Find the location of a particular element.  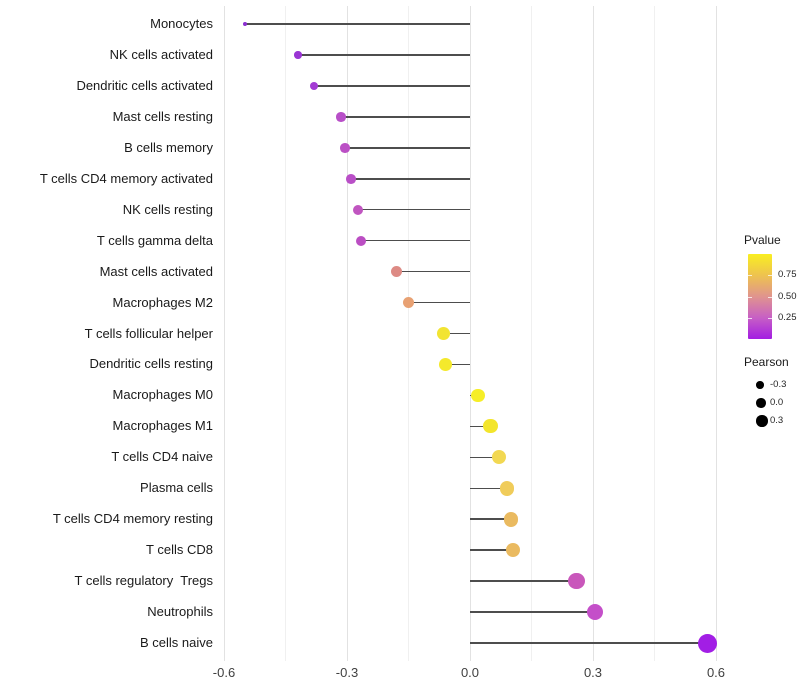

category-label: Macrophages M1 is located at coordinates (162, 426).